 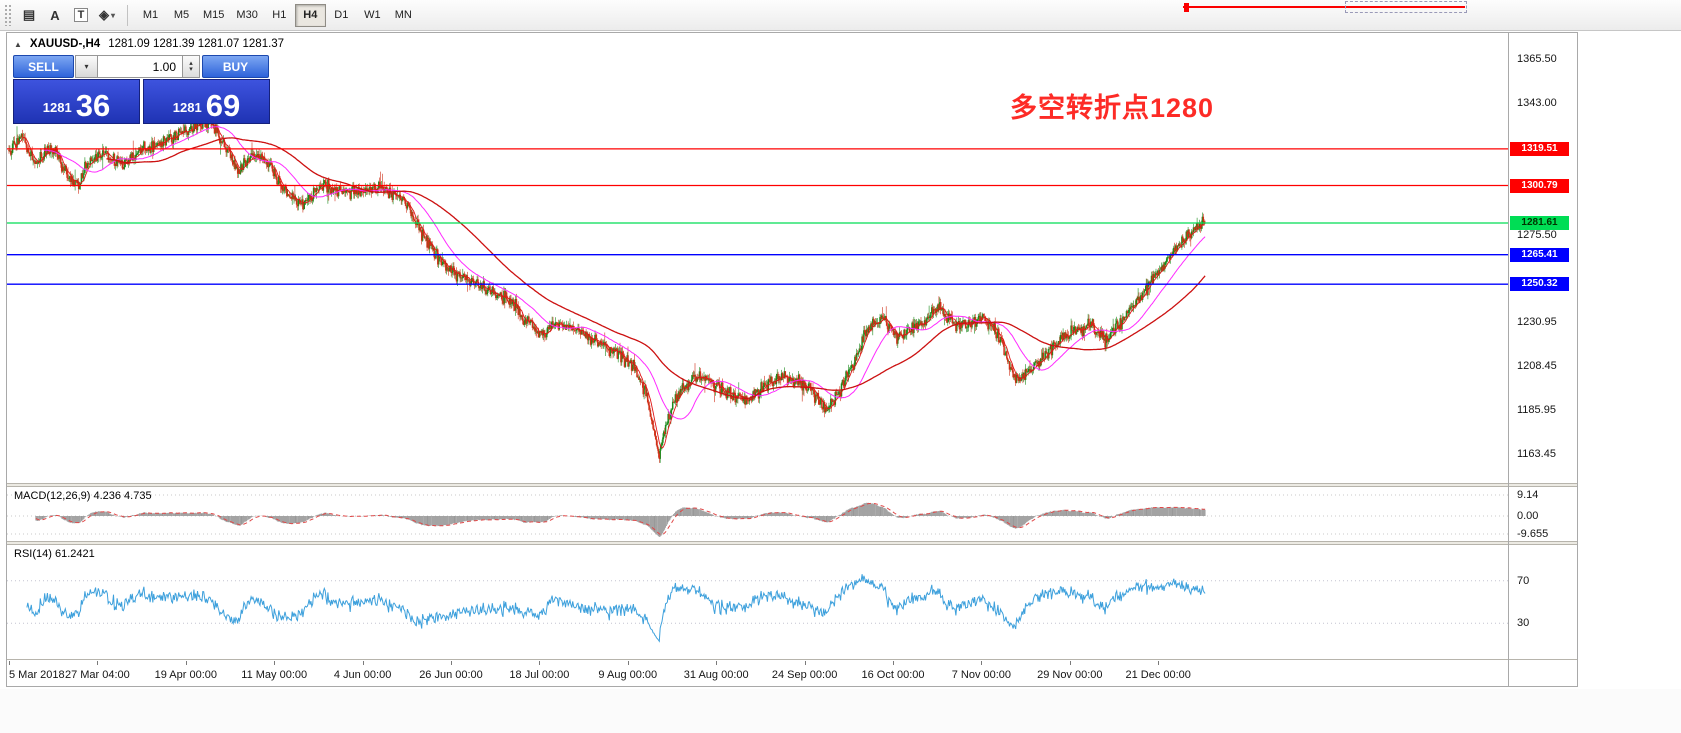 I want to click on toolbar: ▤ A T ◈ ▾ M1 M5 M15 M30 H1 H4 D1 W1 MN, so click(x=840, y=15).